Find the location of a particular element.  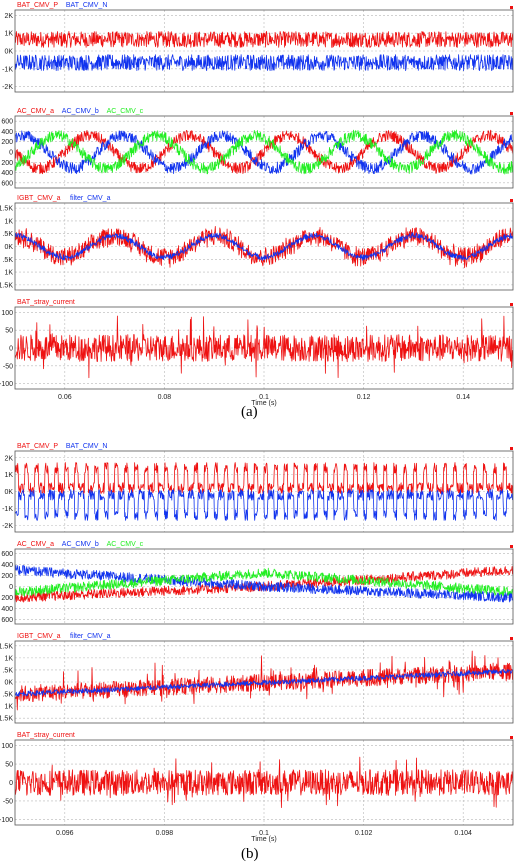

series-line-igbt-cmv-a is located at coordinates (264, 680).